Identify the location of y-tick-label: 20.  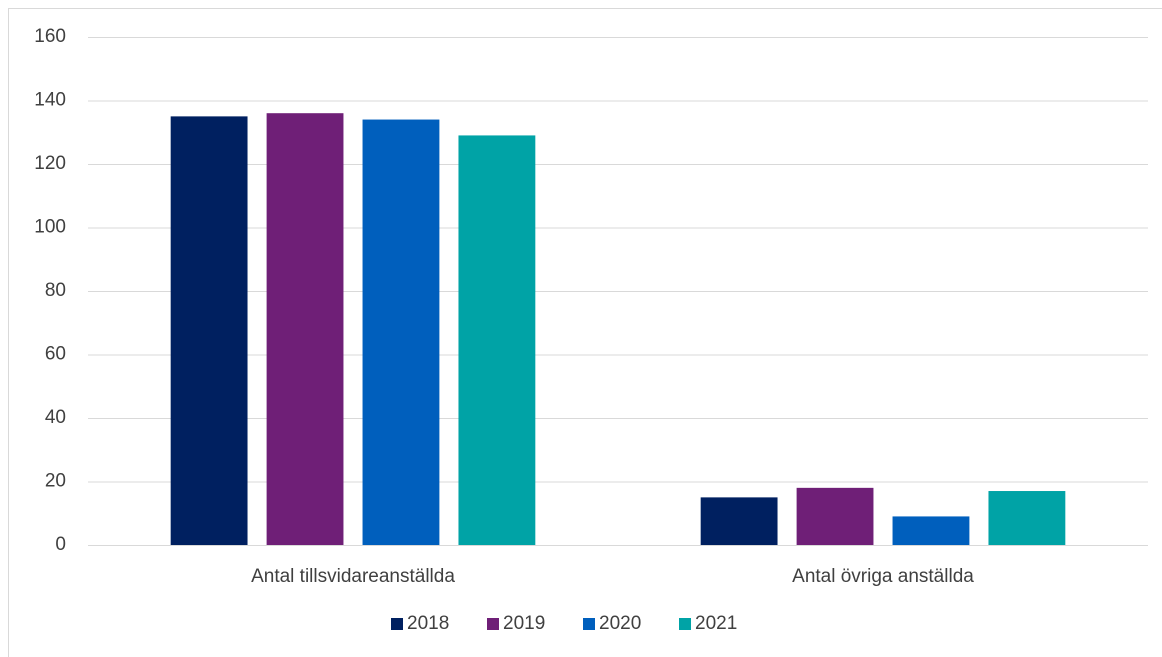
(55, 481).